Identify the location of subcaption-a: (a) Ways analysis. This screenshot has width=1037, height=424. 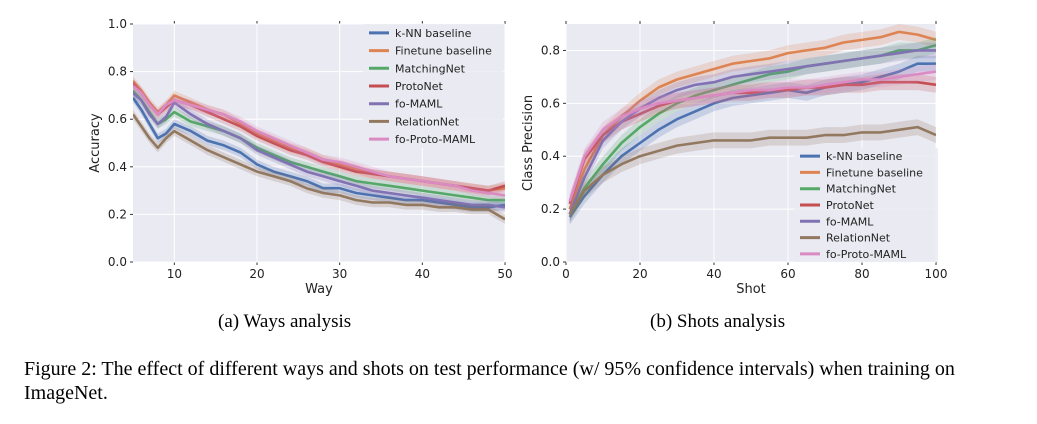
(285, 321).